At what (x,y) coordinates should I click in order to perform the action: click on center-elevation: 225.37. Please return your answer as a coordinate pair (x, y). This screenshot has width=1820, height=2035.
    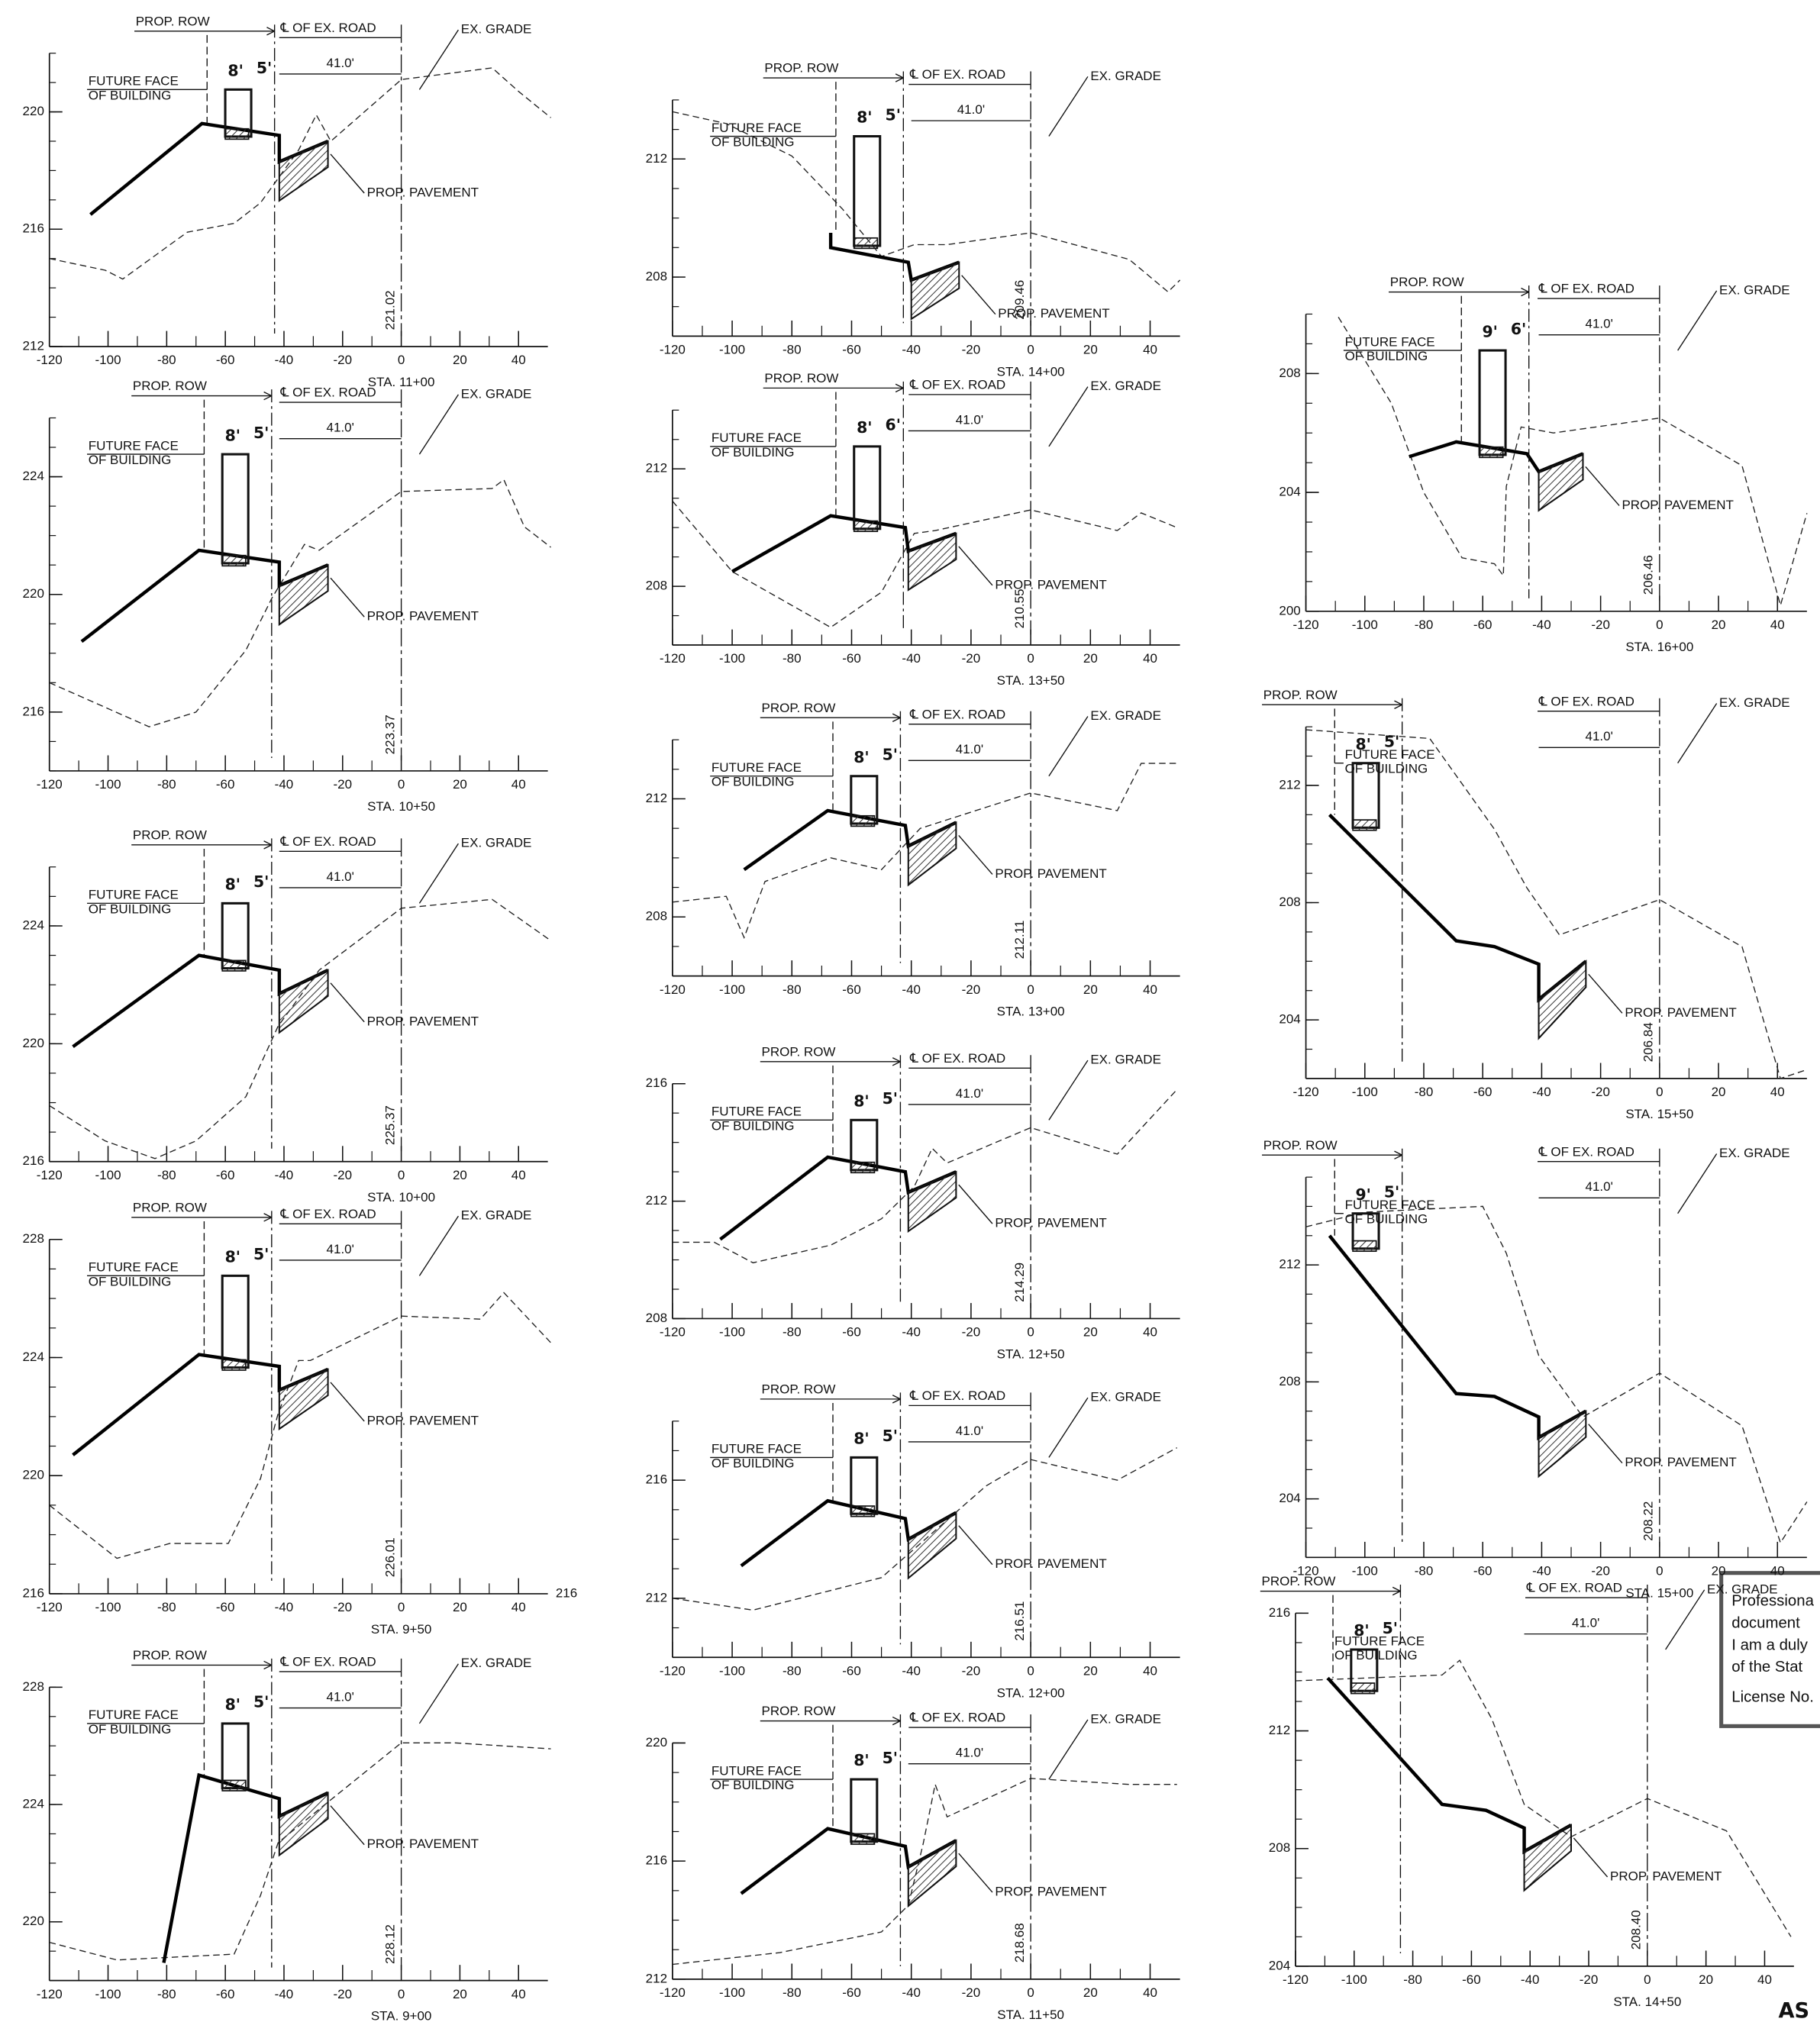
    Looking at the image, I should click on (389, 1125).